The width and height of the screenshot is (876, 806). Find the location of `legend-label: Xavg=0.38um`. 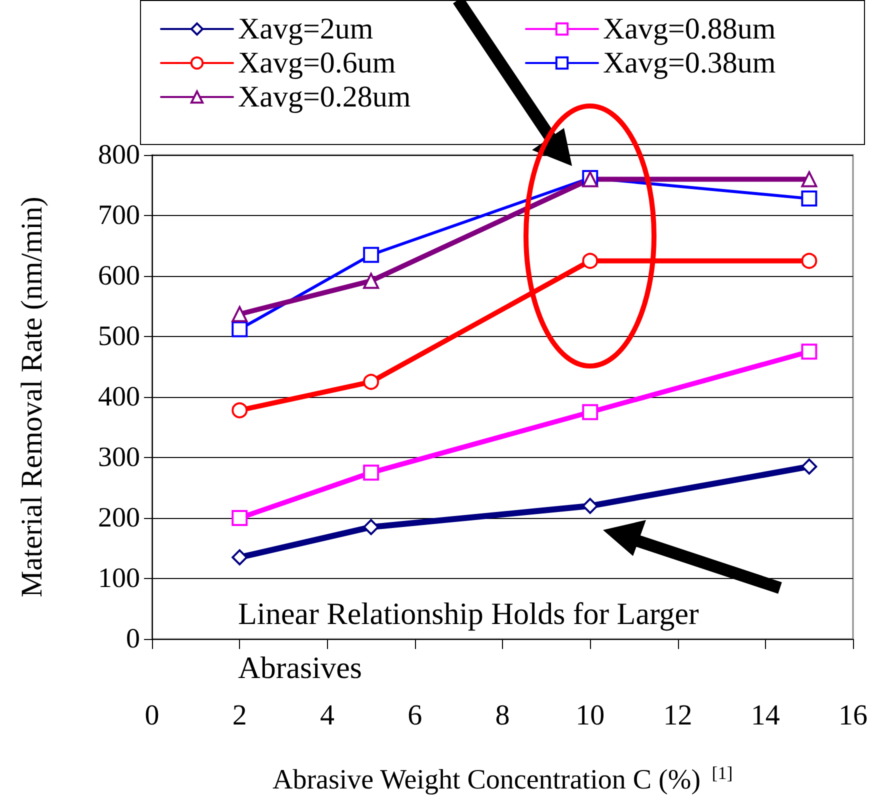

legend-label: Xavg=0.38um is located at coordinates (689, 63).